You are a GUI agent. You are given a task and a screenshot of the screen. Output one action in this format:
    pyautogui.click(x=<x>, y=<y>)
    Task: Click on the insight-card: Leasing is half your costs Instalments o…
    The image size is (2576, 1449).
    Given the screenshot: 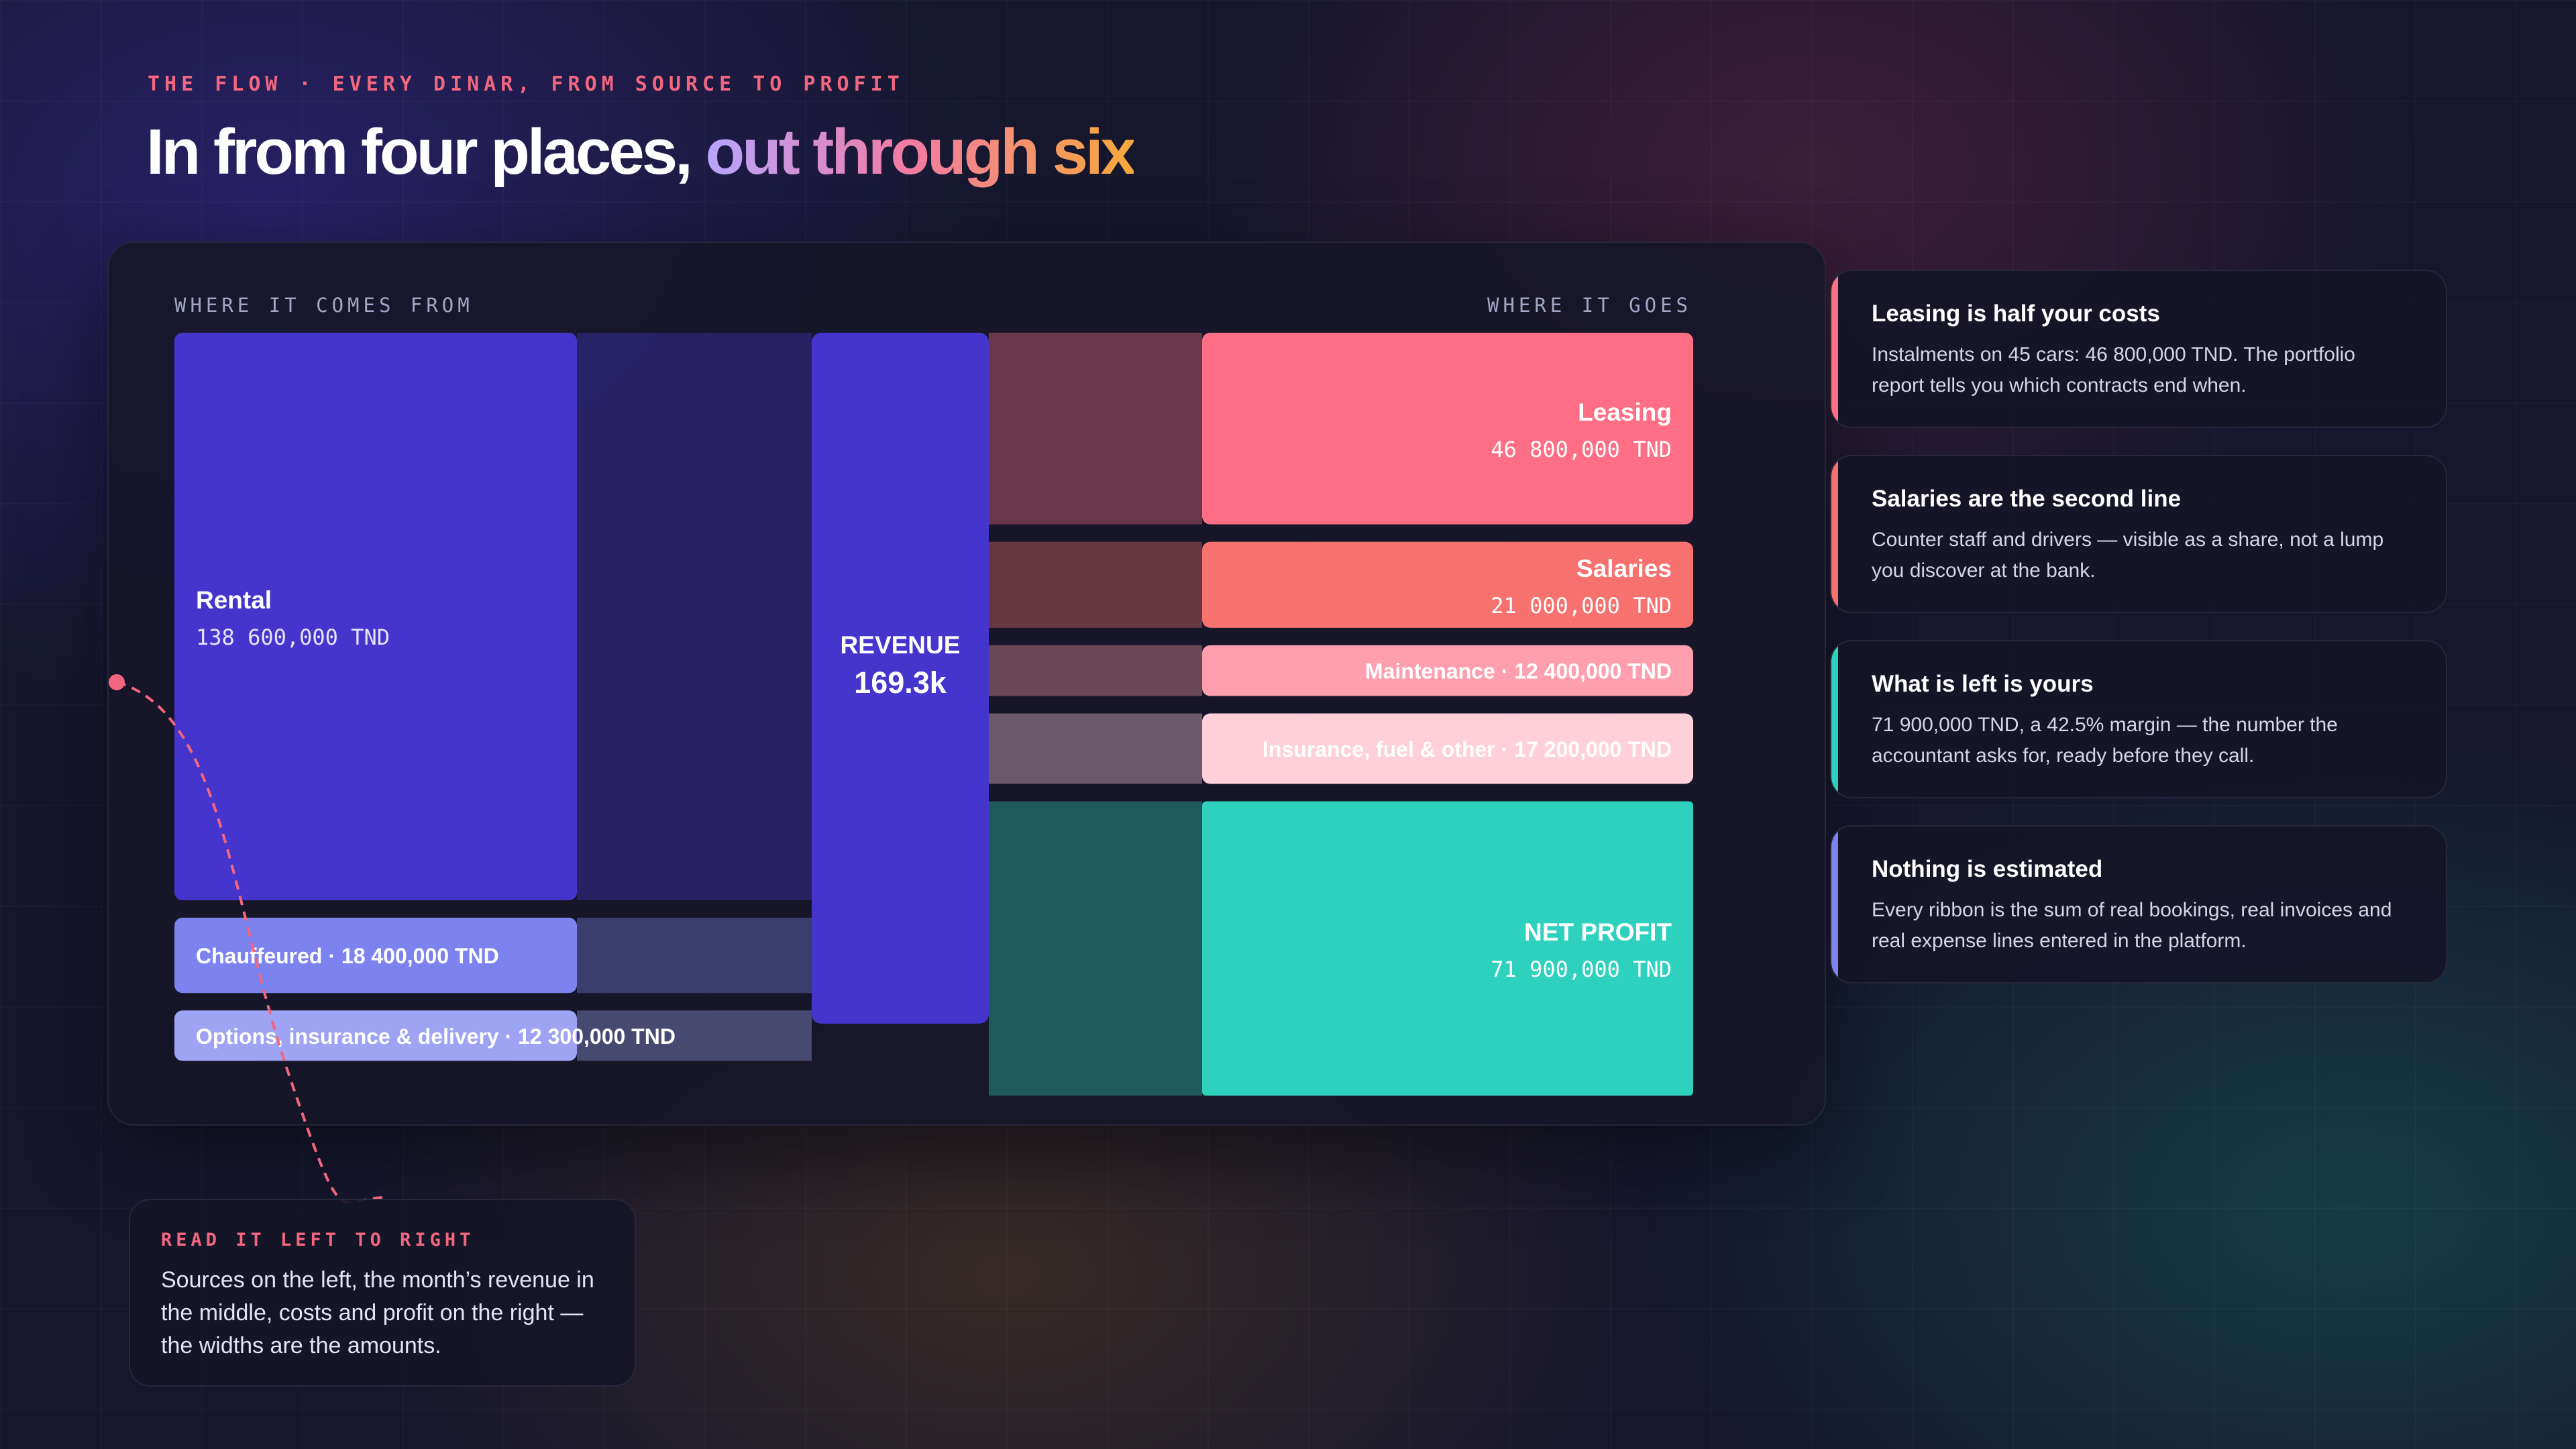 What is the action you would take?
    pyautogui.click(x=2138, y=349)
    